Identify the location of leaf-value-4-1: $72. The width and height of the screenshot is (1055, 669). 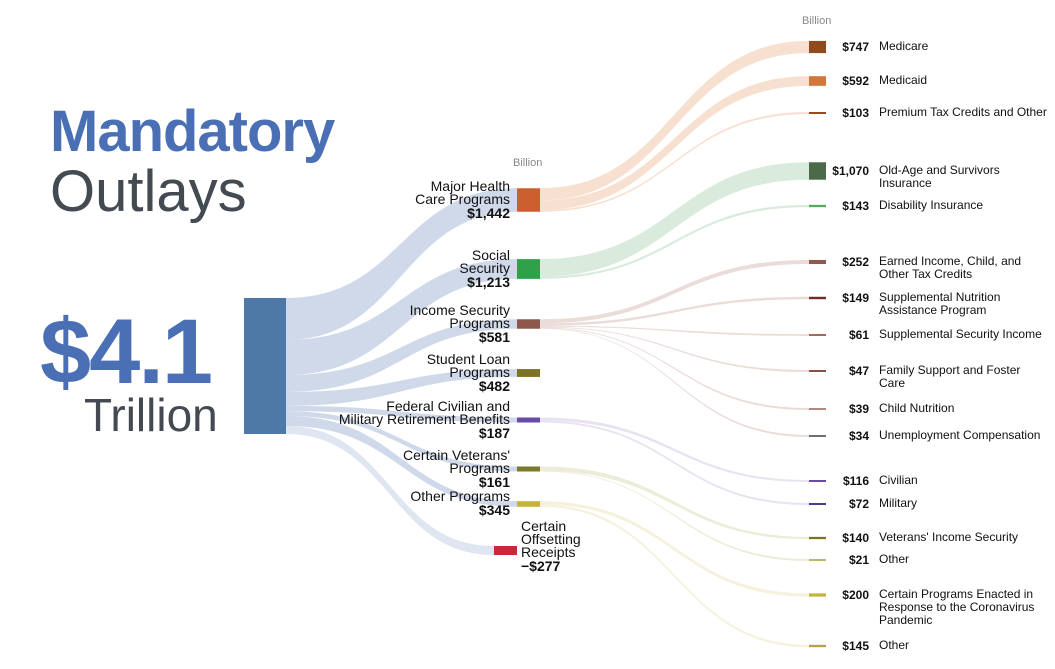
(858, 504).